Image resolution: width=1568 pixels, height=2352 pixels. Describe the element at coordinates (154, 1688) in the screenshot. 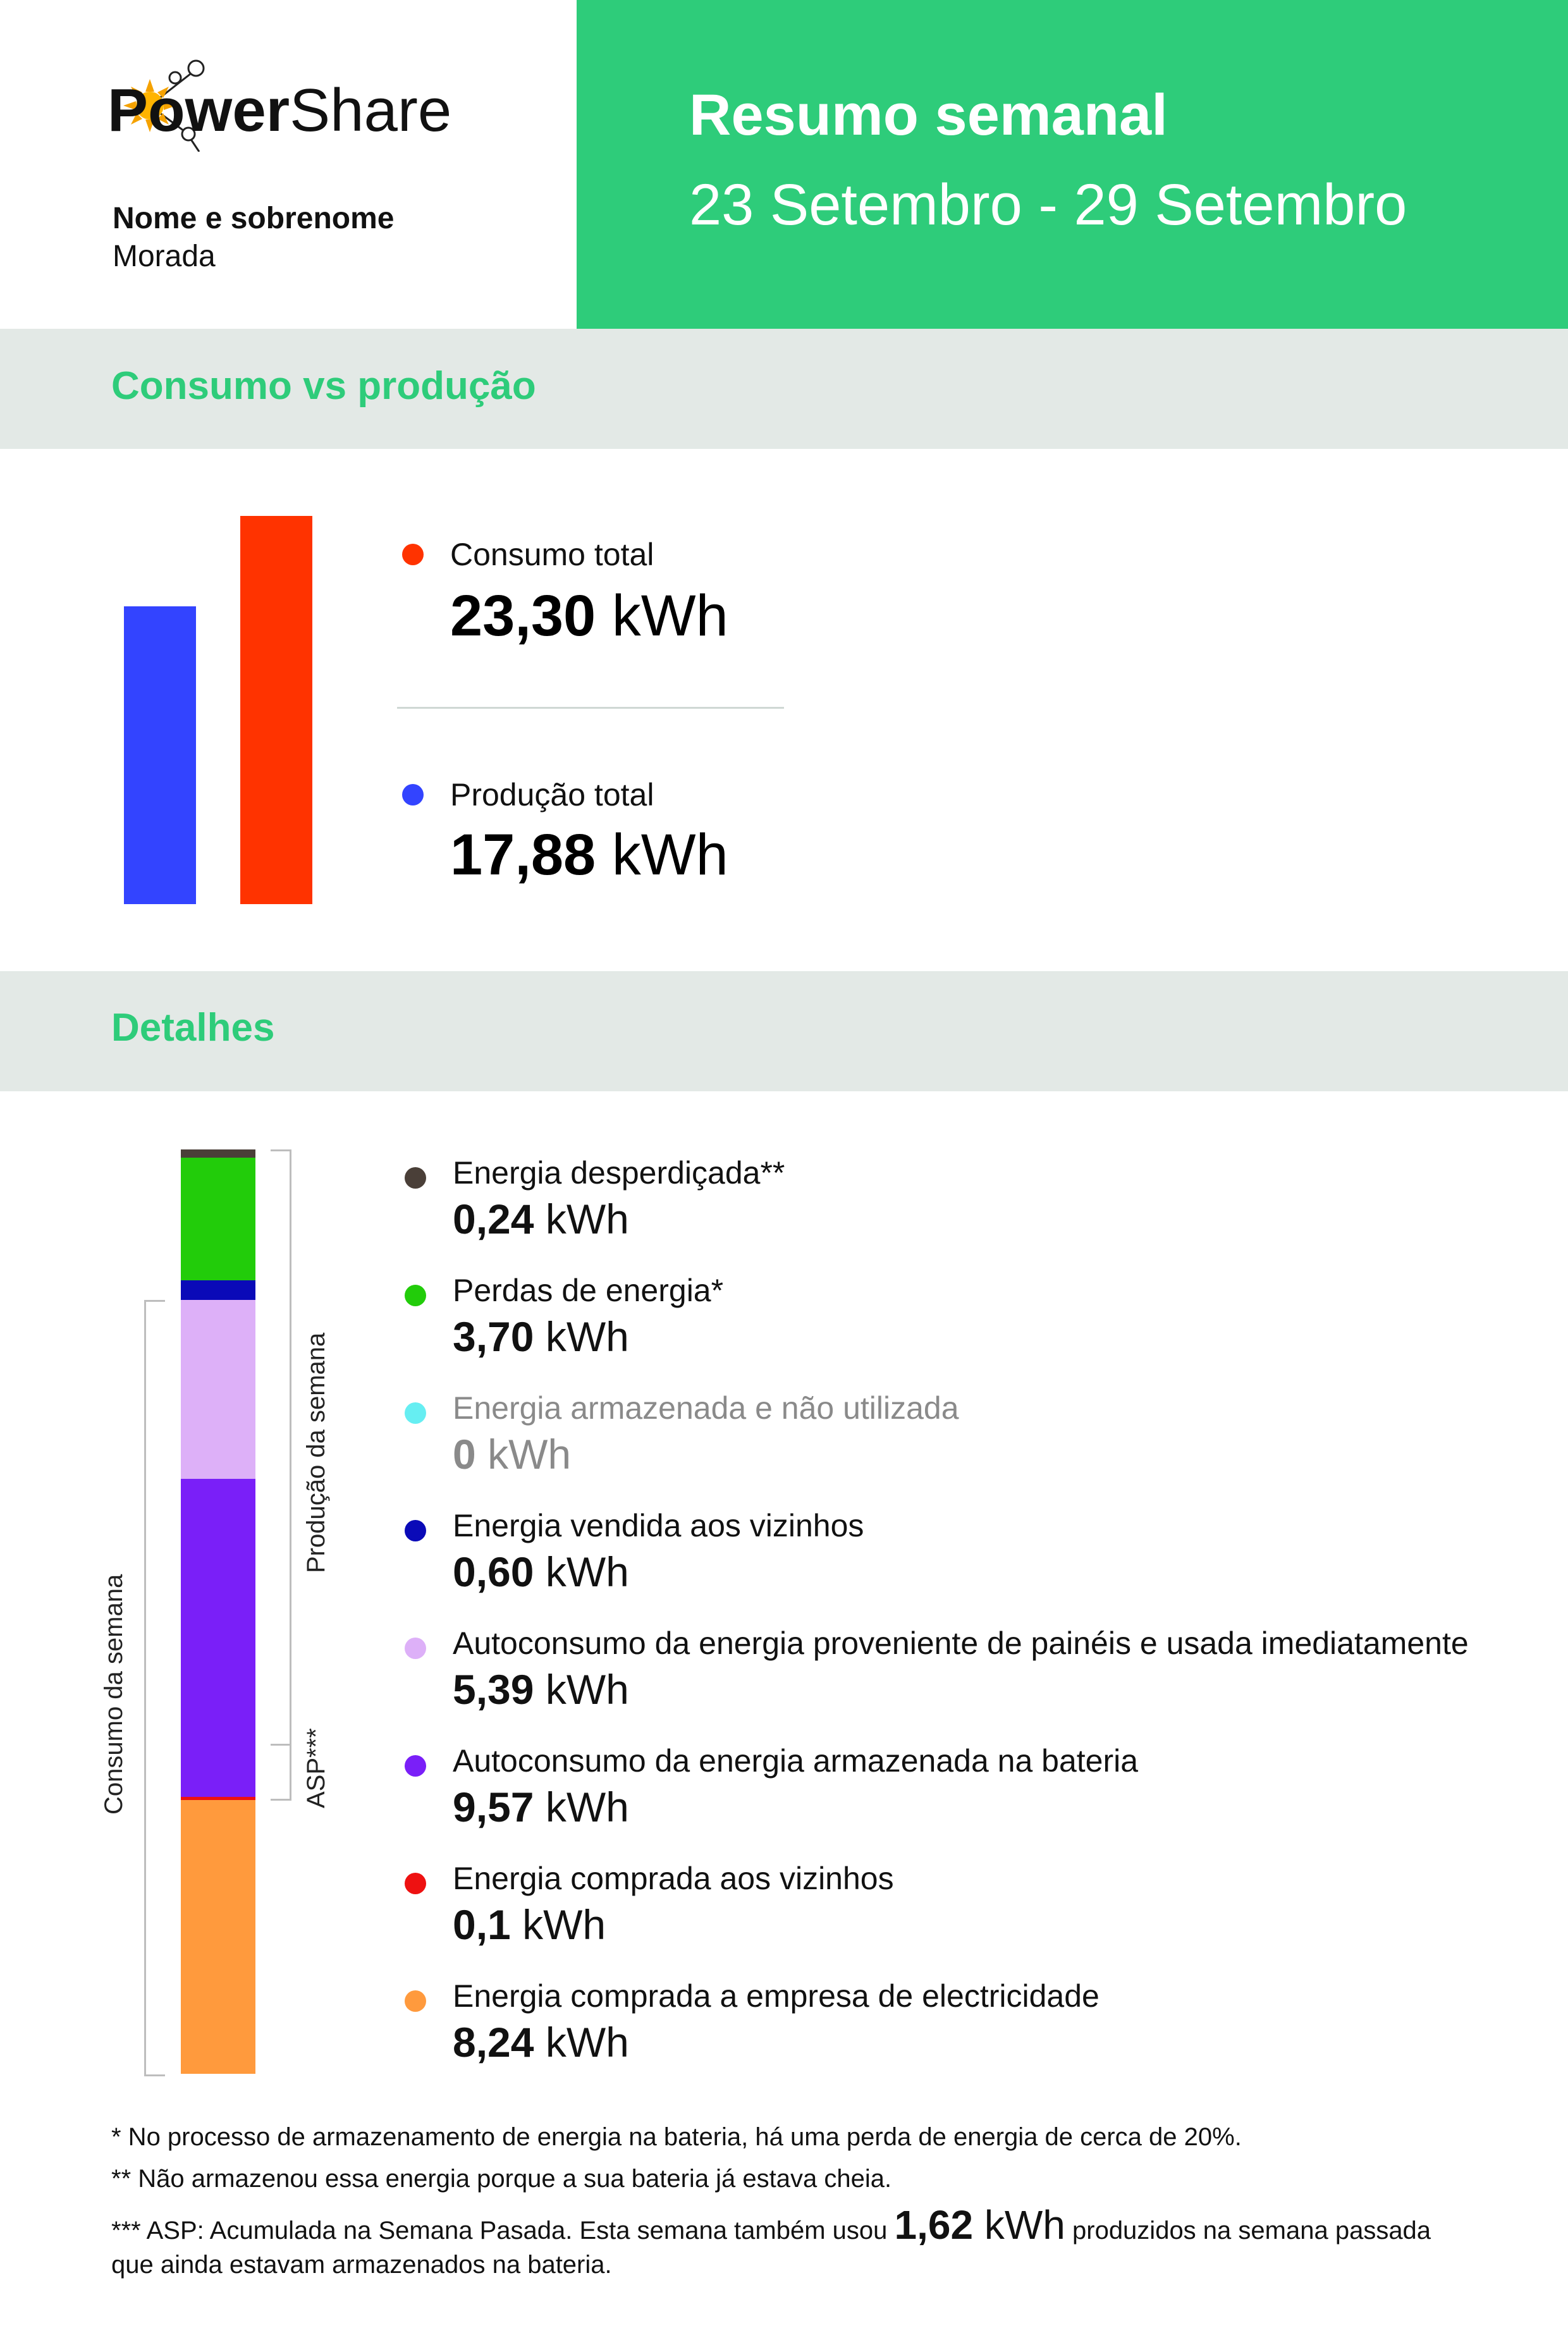

I see `consumption-bracket` at that location.